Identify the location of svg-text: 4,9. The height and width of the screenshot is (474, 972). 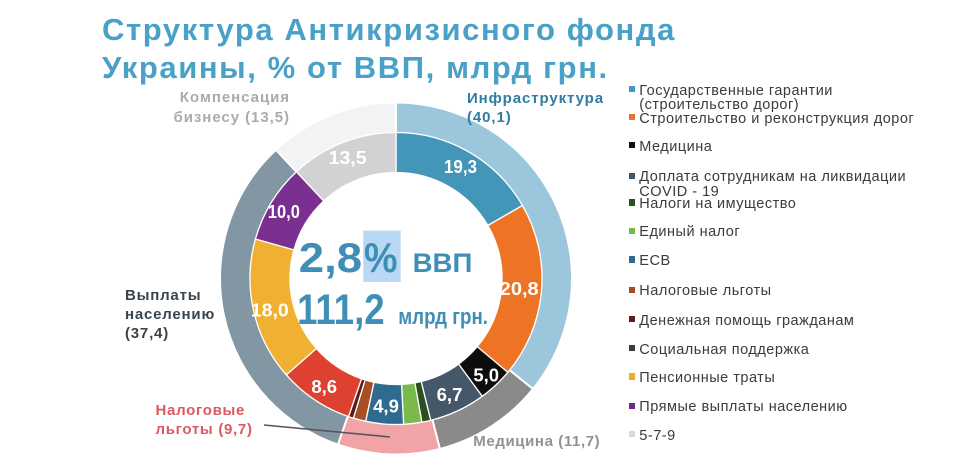
(386, 406).